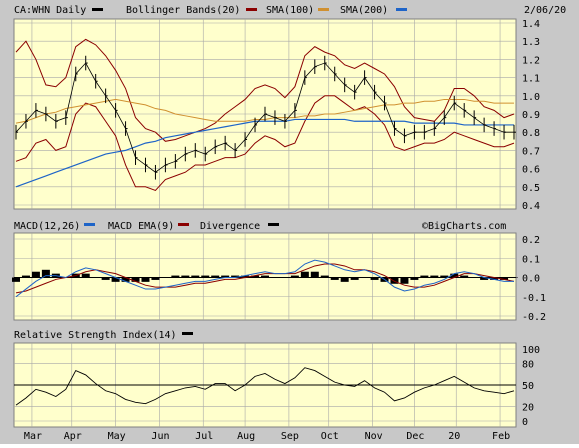 Image resolution: width=579 pixels, height=448 pixels. Describe the element at coordinates (183, 224) in the screenshot. I see `legend-swatch-macd-ema` at that location.